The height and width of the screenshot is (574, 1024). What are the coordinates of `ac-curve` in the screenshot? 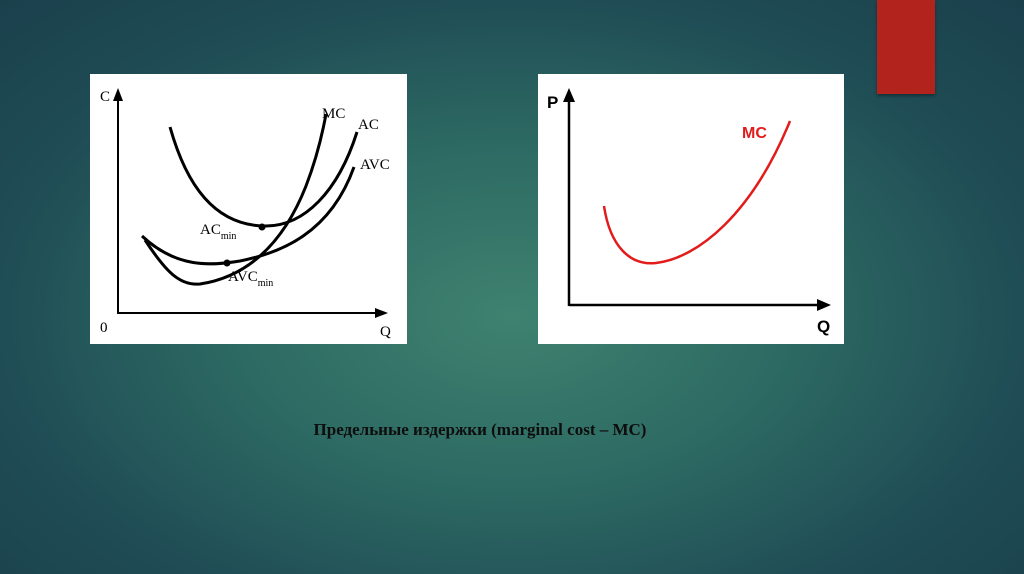 It's located at (263, 177).